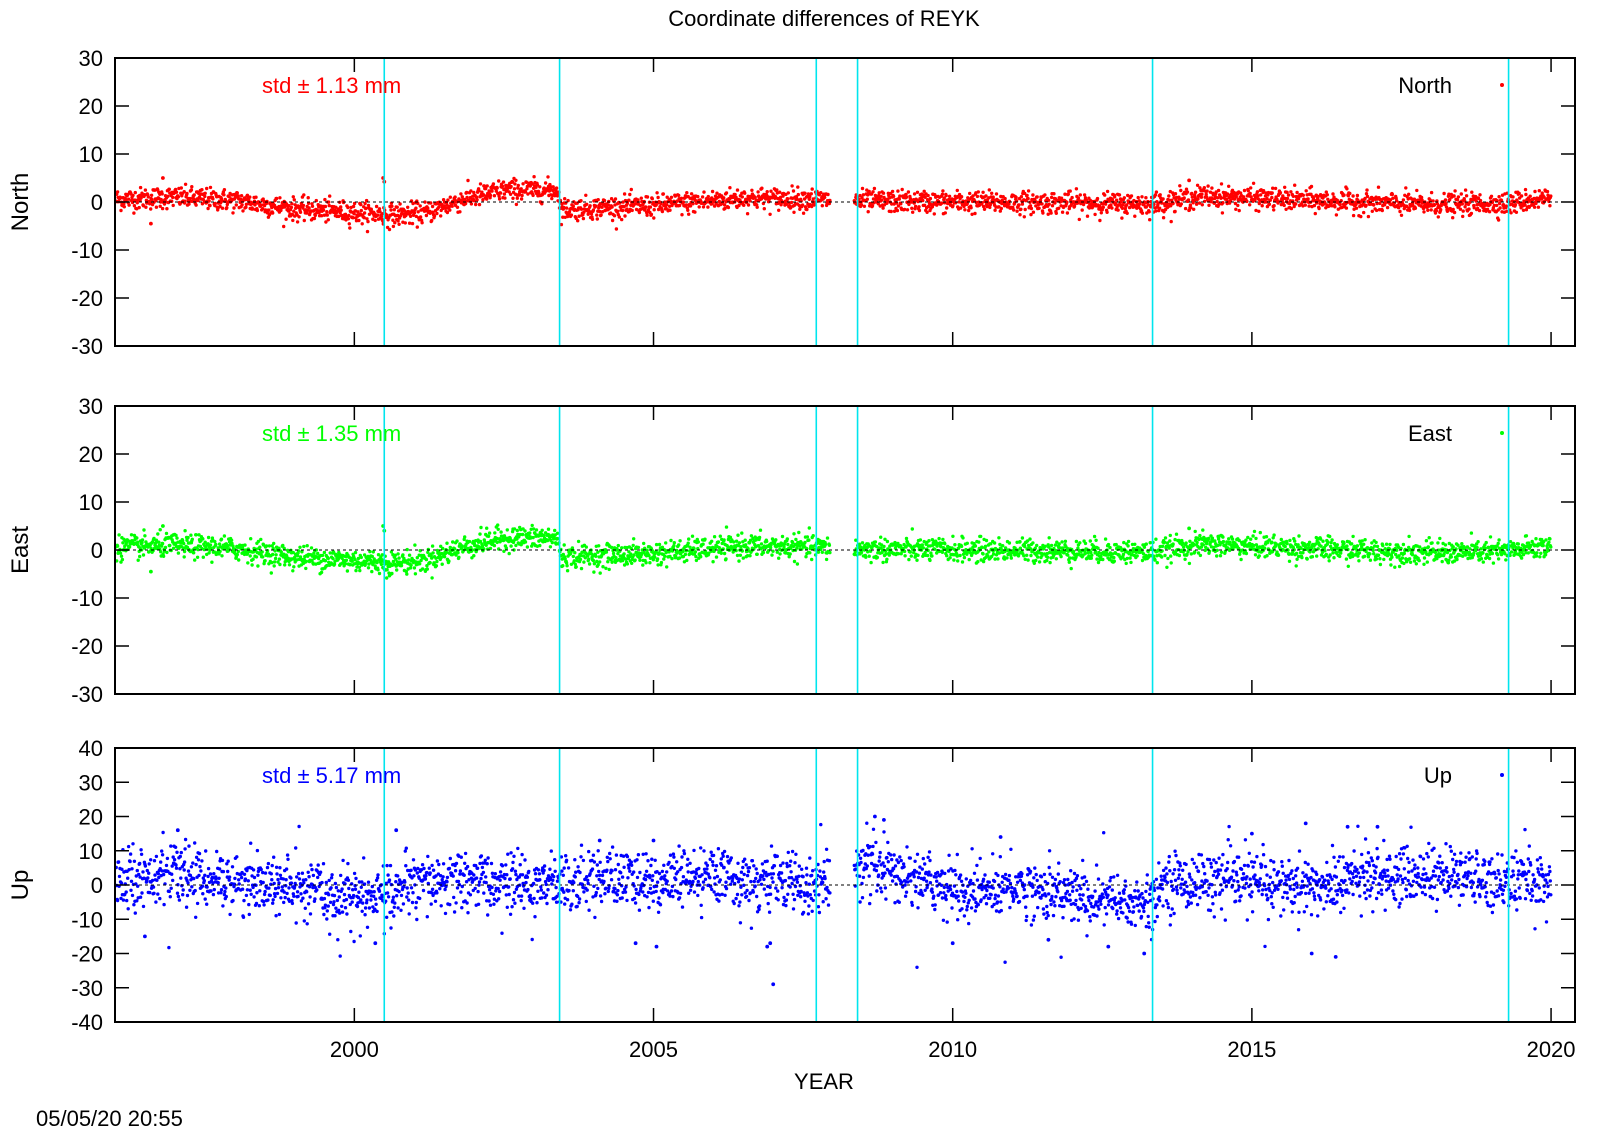 The image size is (1600, 1132). Describe the element at coordinates (1502, 85) in the screenshot. I see `legend-marker` at that location.